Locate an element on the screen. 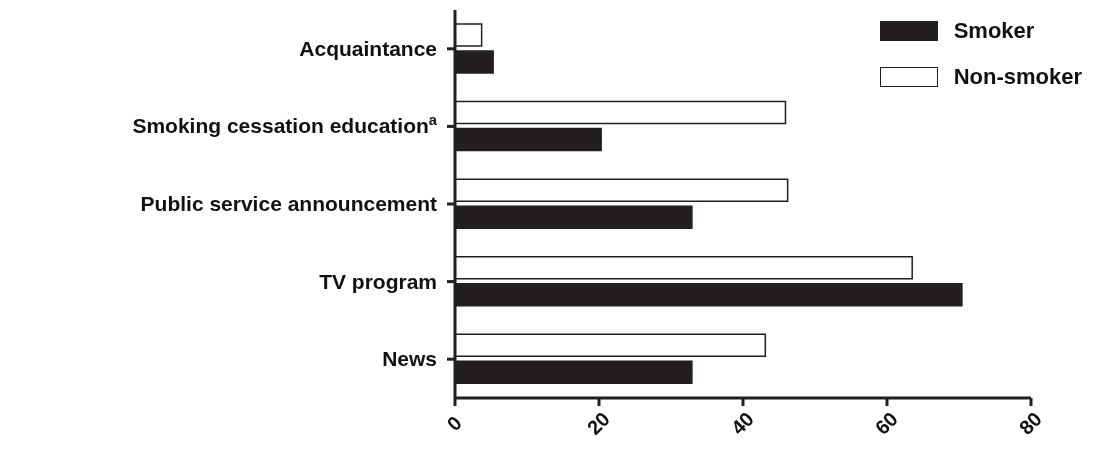  legend-label: Smoker is located at coordinates (994, 31).